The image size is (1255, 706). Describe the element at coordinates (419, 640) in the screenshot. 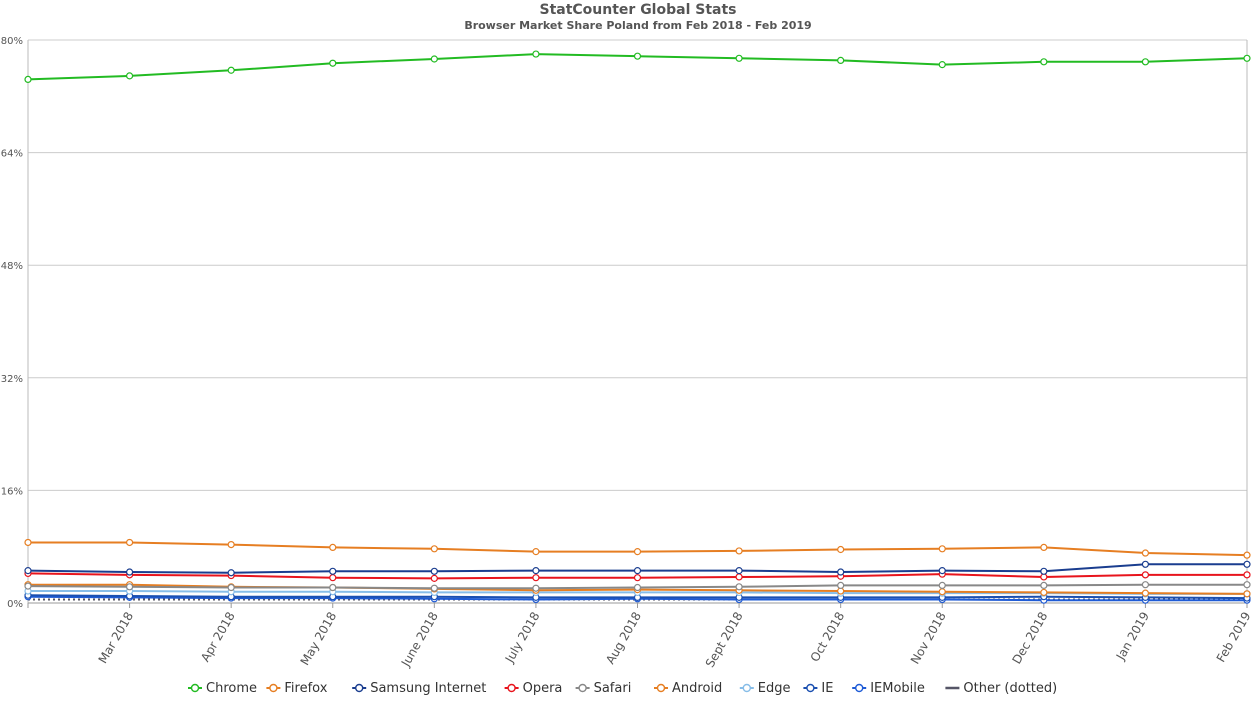

I see `x-tick-label: June 2018` at that location.